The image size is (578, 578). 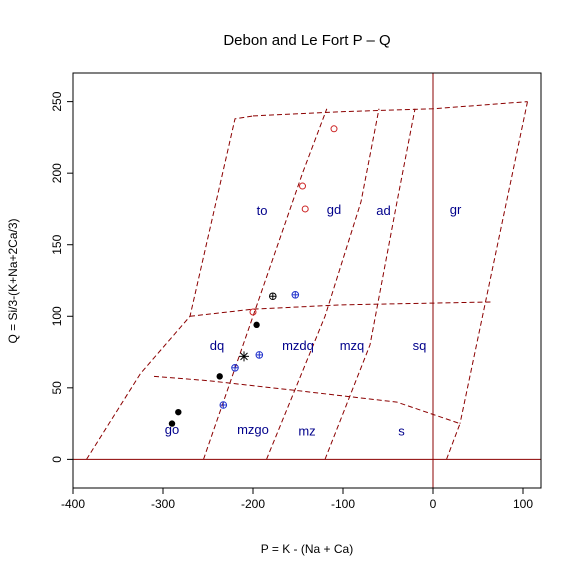 I want to click on y-axis-label: Q = Si/3-(K+Na+2Ca/3), so click(x=13, y=280).